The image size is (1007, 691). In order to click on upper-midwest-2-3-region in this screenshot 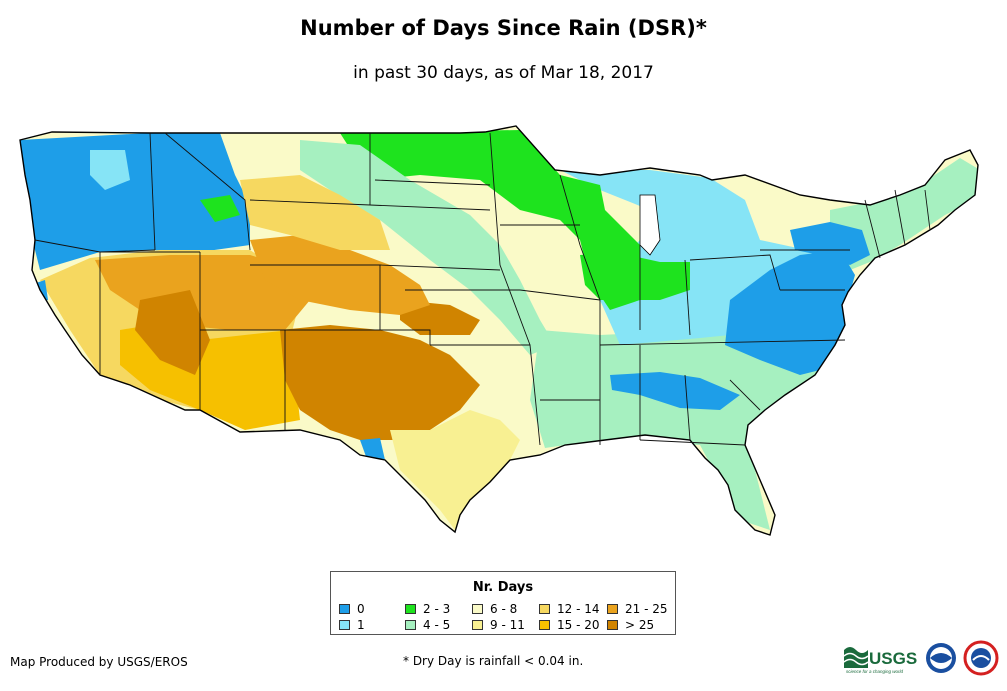, I will do `click(490, 220)`.